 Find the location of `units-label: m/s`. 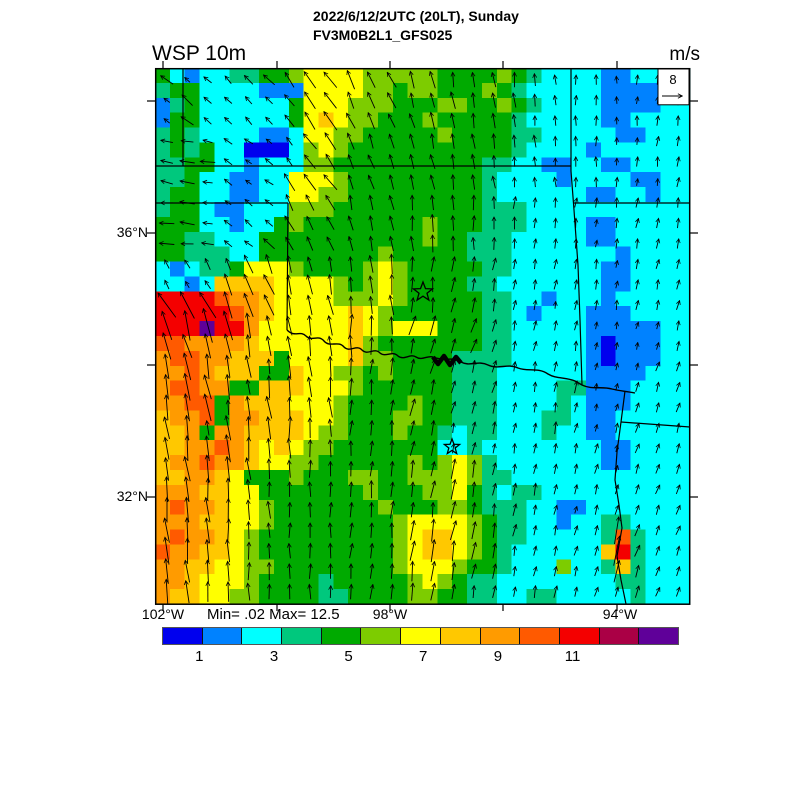

units-label: m/s is located at coordinates (684, 54).